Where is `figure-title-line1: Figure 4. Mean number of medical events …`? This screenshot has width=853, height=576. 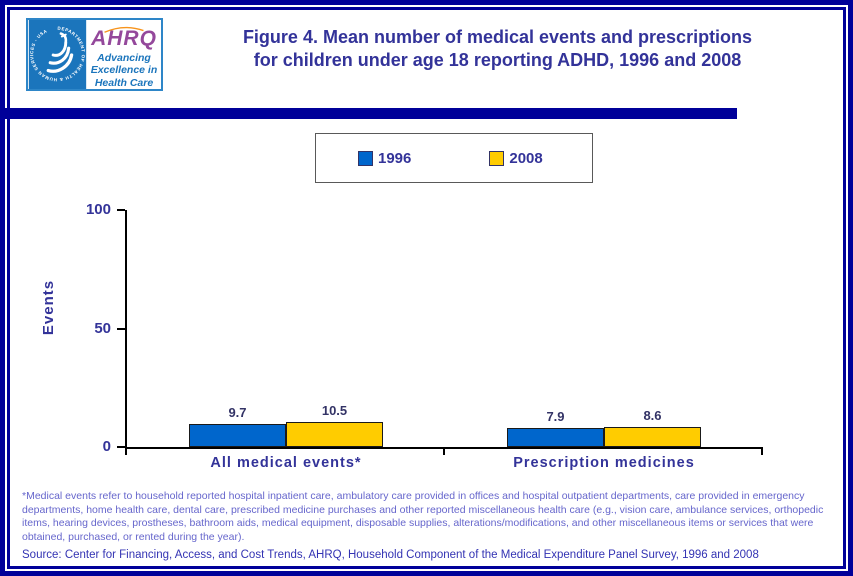
figure-title-line1: Figure 4. Mean number of medical events … is located at coordinates (497, 37).